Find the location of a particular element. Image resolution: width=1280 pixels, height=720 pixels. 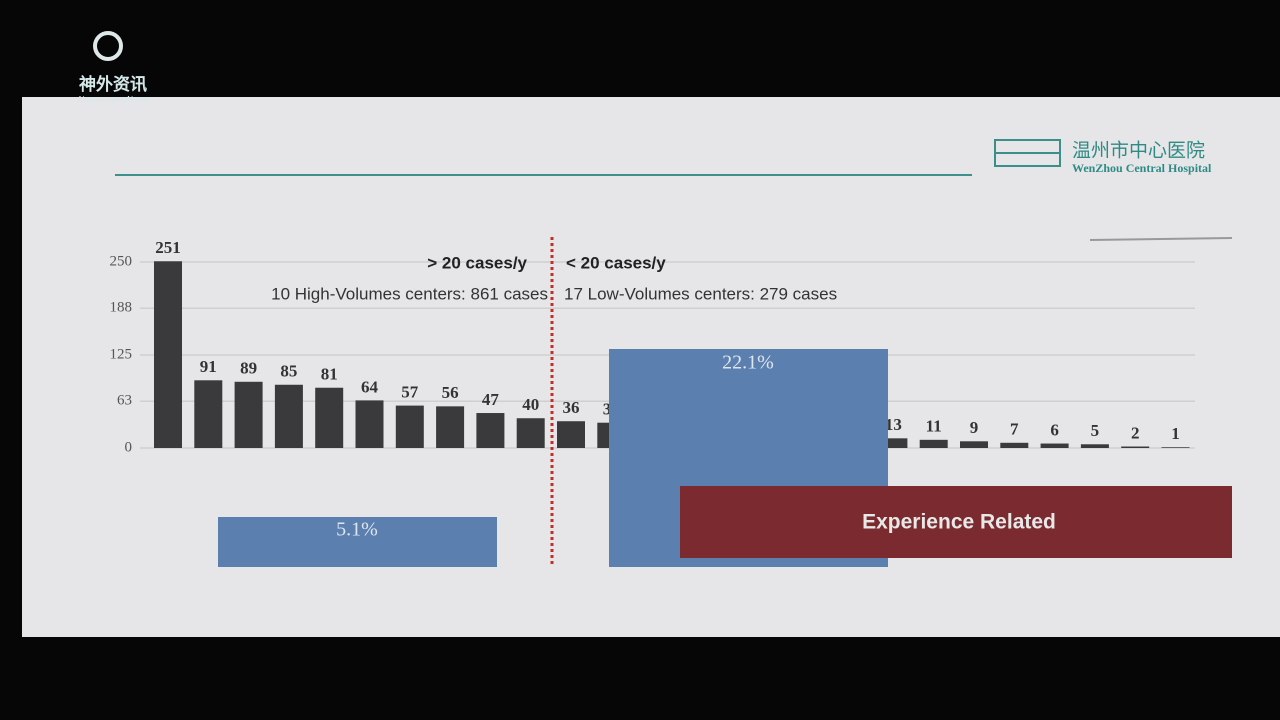

highlight-box is located at coordinates (956, 522).